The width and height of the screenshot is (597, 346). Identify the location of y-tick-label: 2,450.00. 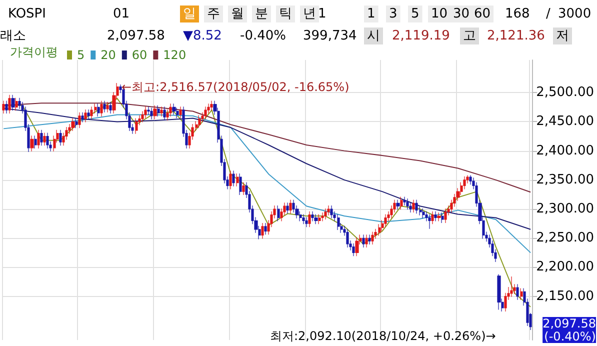
(565, 122).